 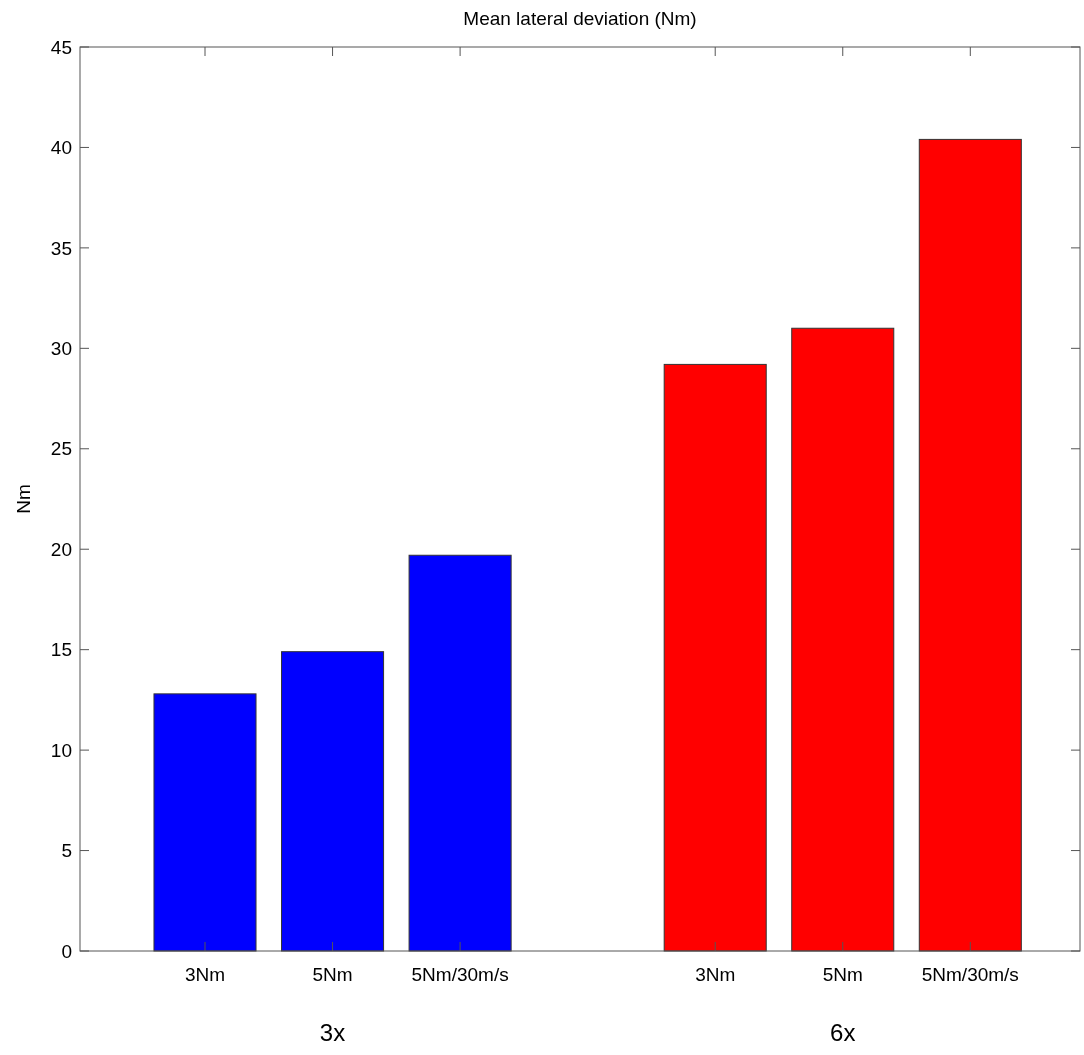 What do you see at coordinates (66, 951) in the screenshot?
I see `y-tick-label: 0` at bounding box center [66, 951].